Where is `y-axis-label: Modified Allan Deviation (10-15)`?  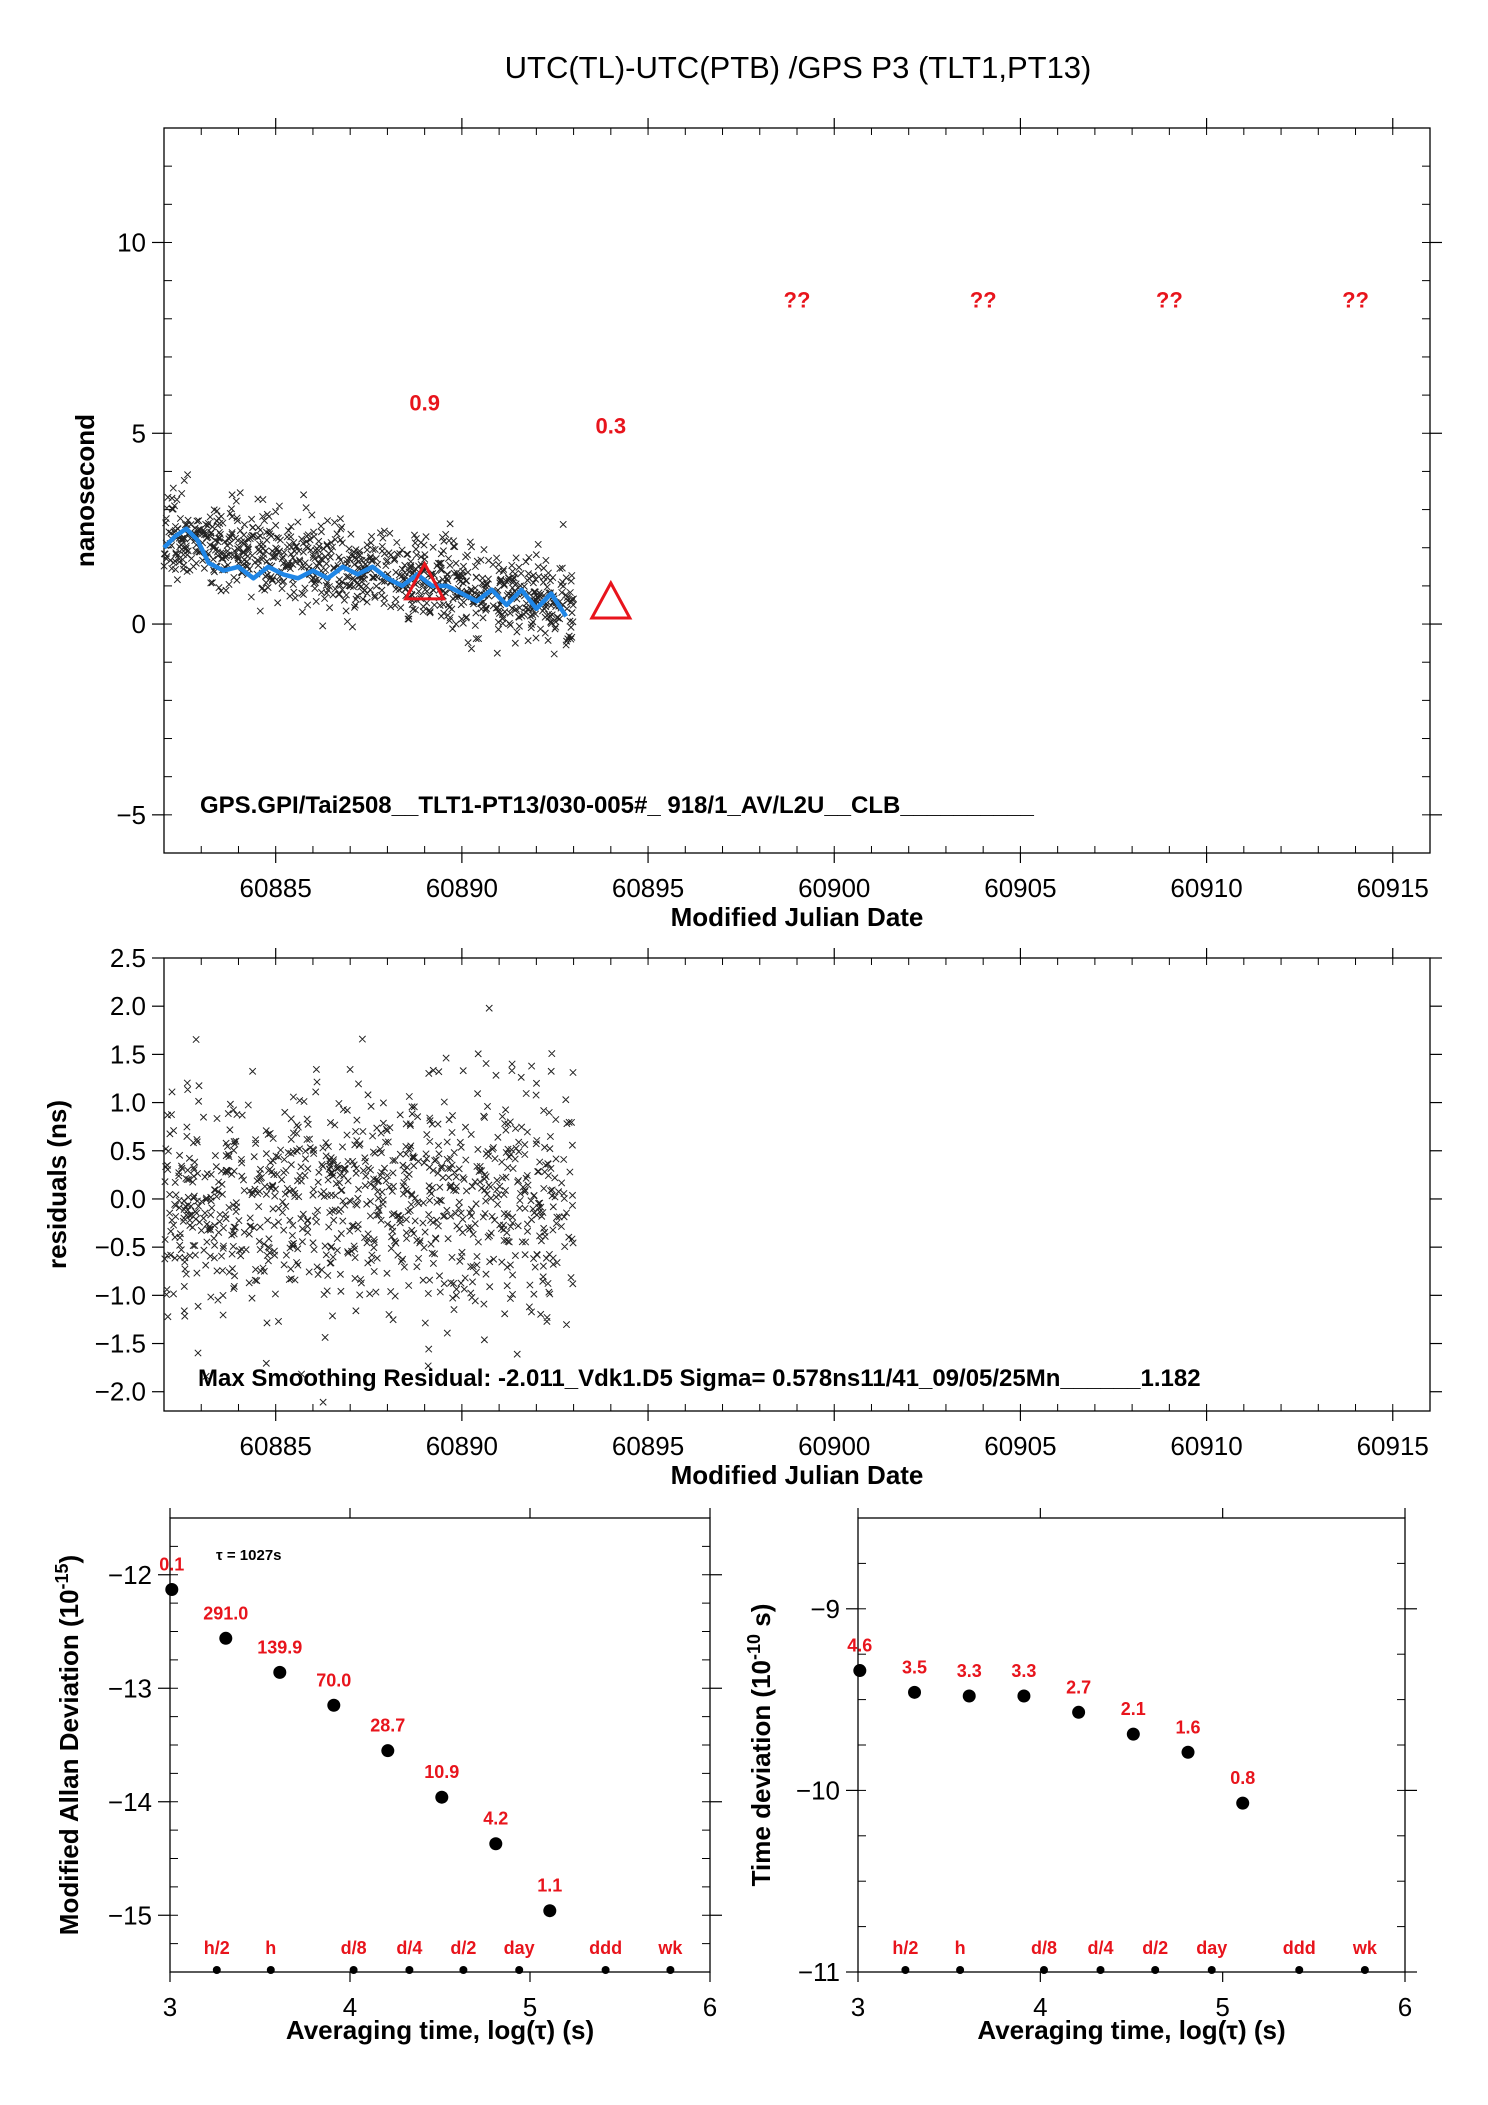 y-axis-label: Modified Allan Deviation (10-15) is located at coordinates (68, 1745).